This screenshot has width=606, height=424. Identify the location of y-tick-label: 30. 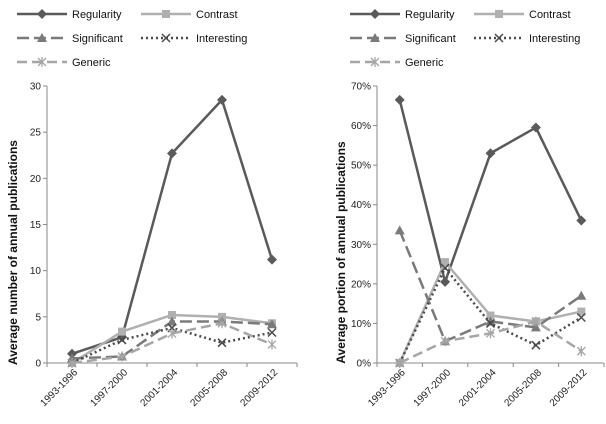
(36, 87).